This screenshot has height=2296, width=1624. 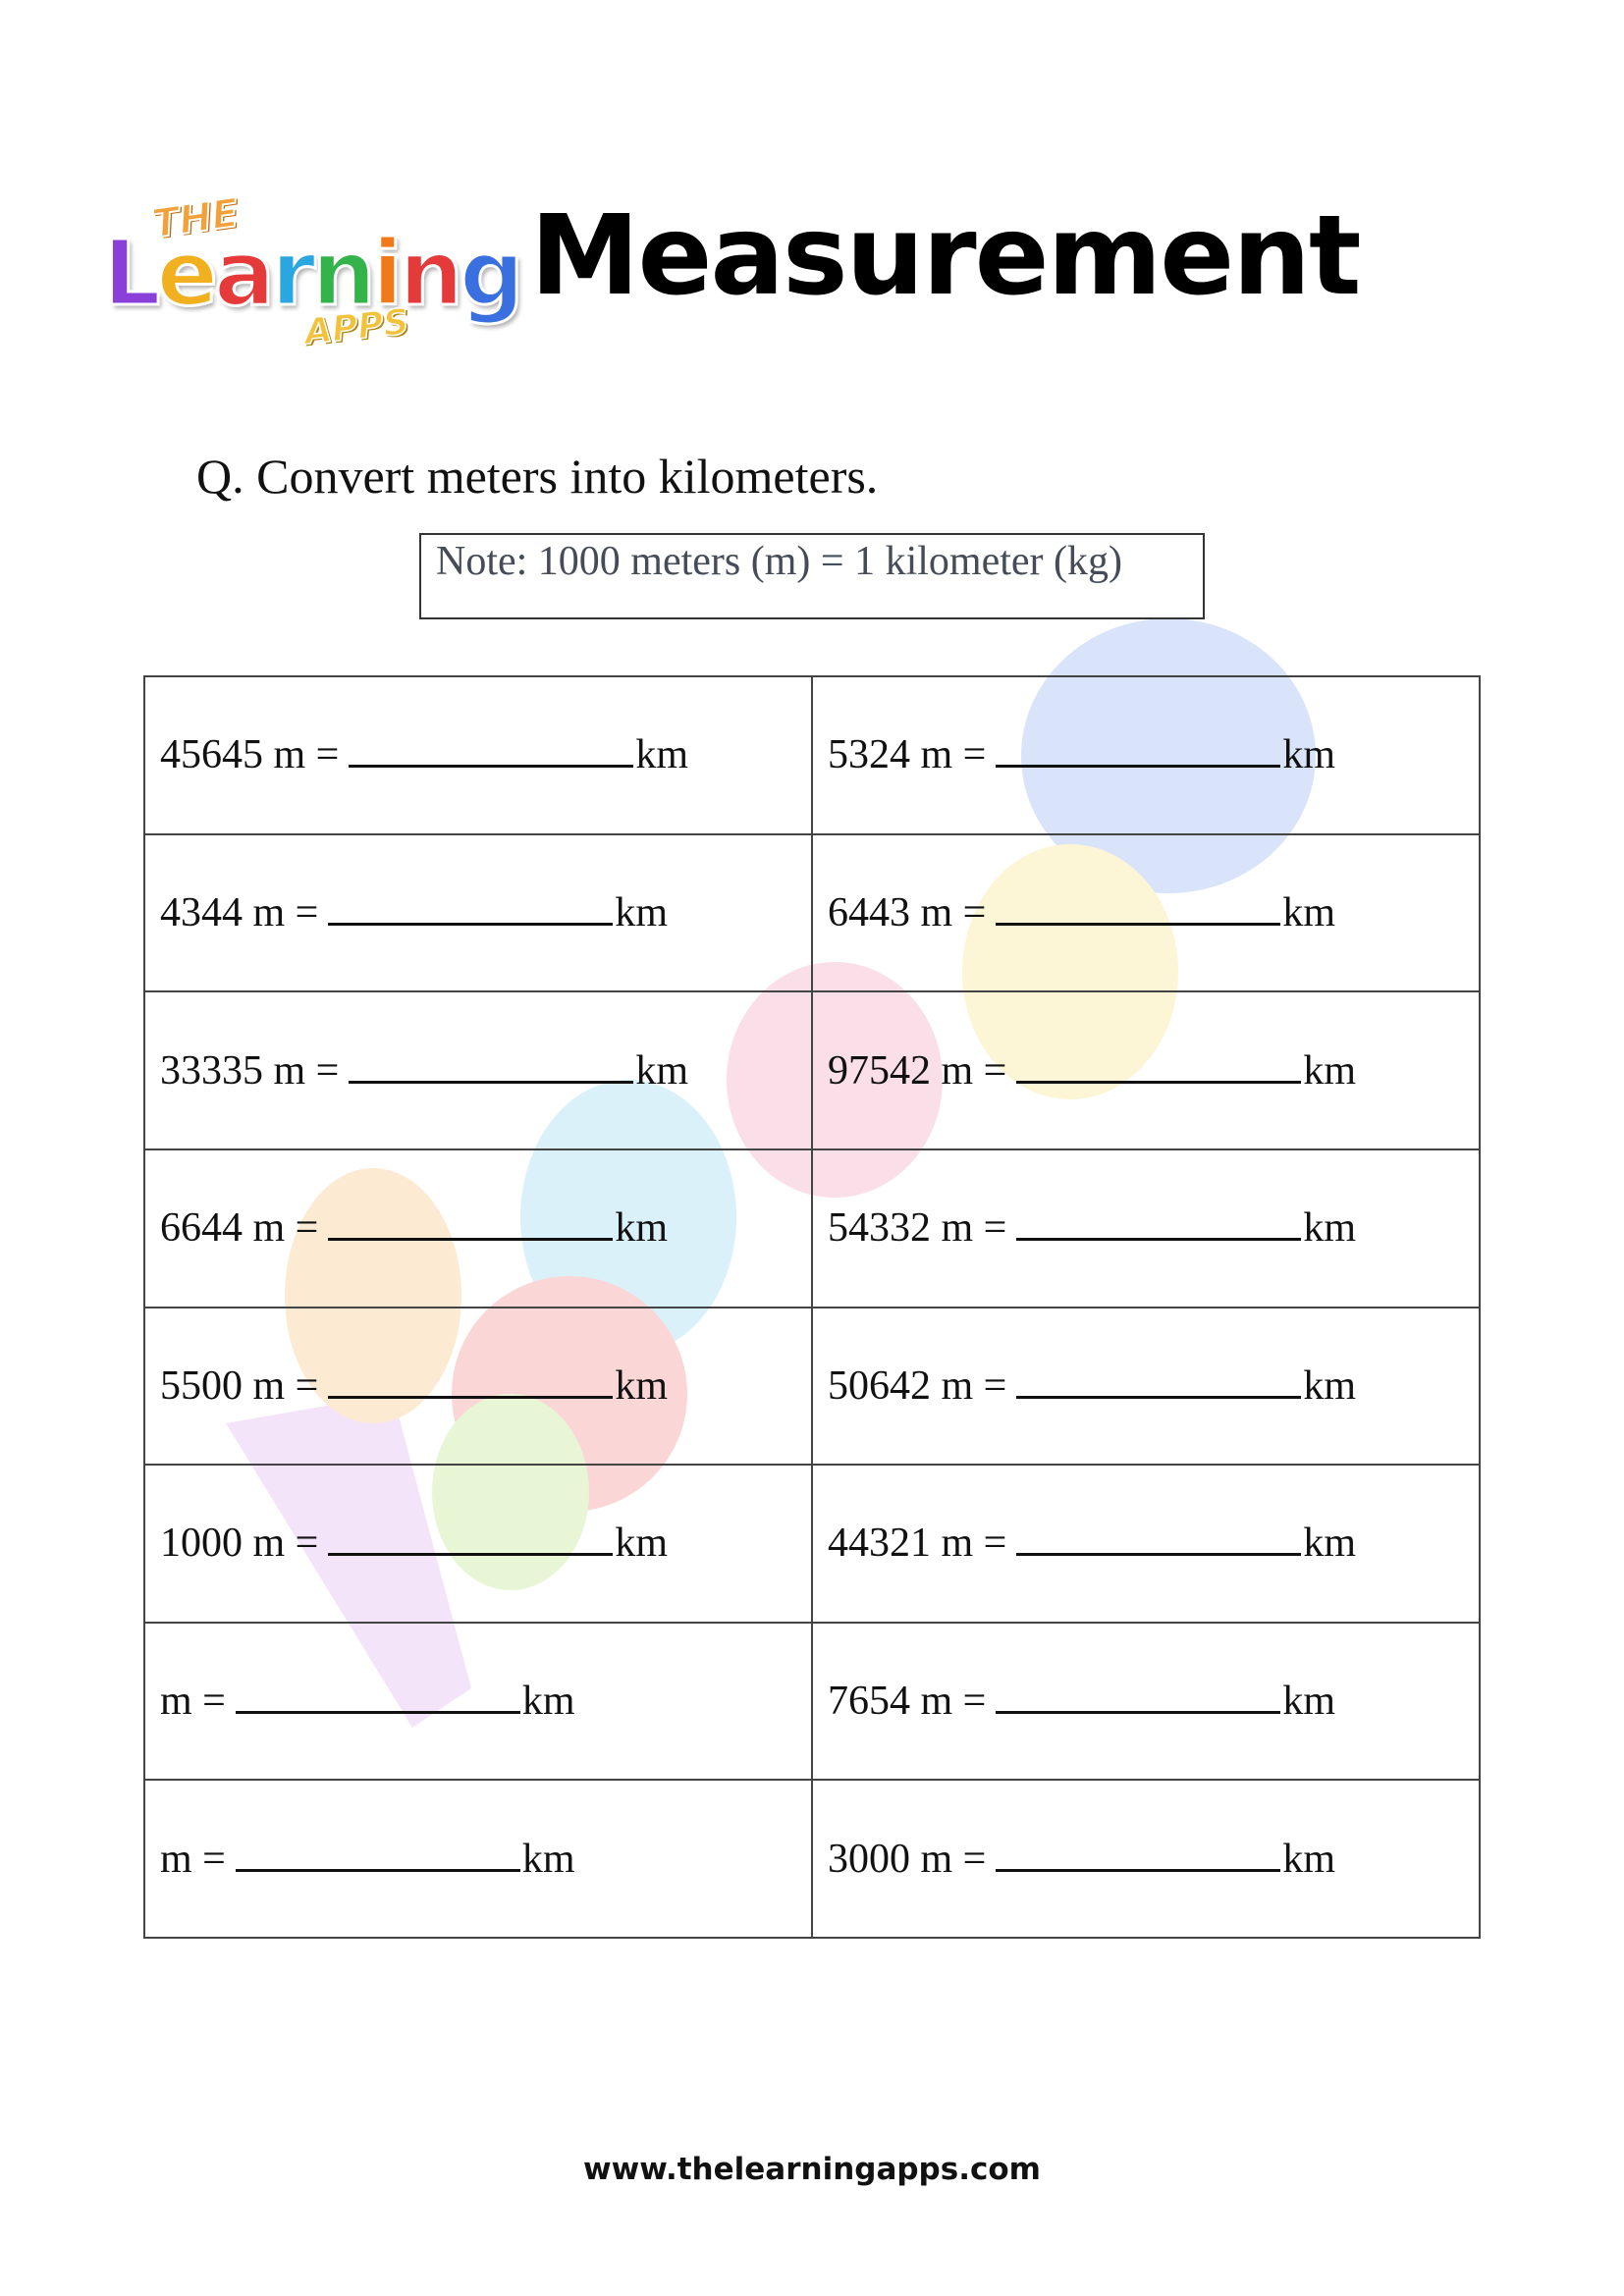 I want to click on meters-value: 3000, so click(x=869, y=1859).